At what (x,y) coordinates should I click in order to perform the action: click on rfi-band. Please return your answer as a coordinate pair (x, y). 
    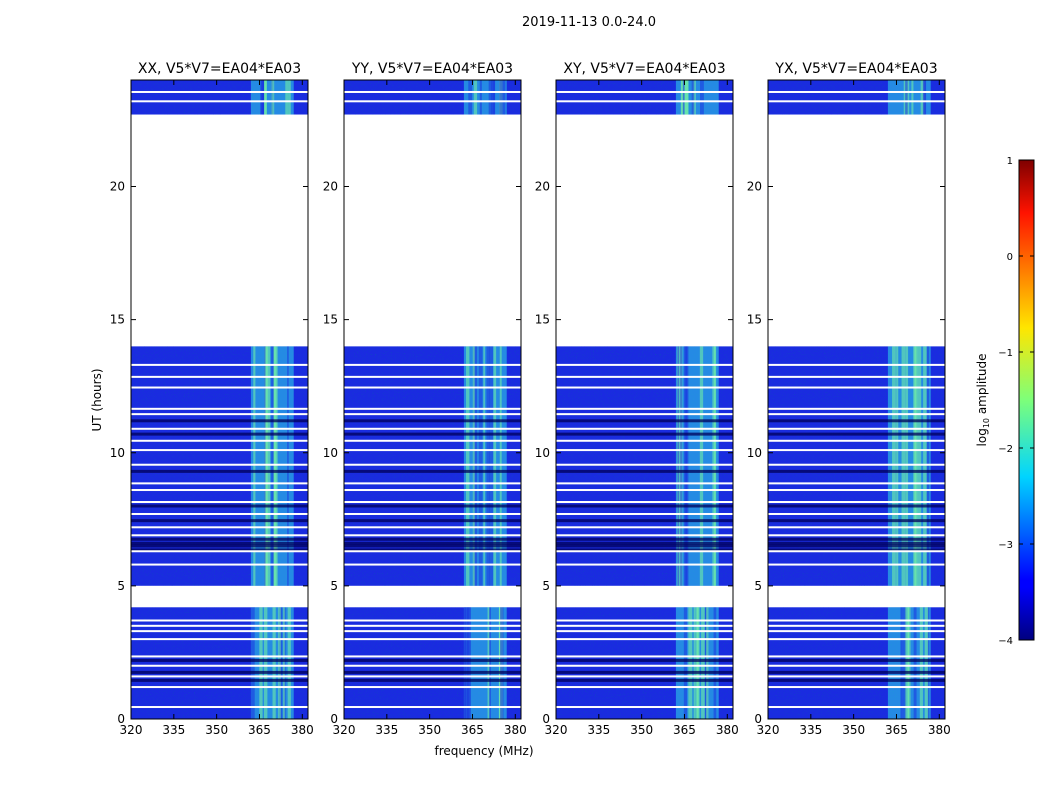
    Looking at the image, I should click on (272, 663).